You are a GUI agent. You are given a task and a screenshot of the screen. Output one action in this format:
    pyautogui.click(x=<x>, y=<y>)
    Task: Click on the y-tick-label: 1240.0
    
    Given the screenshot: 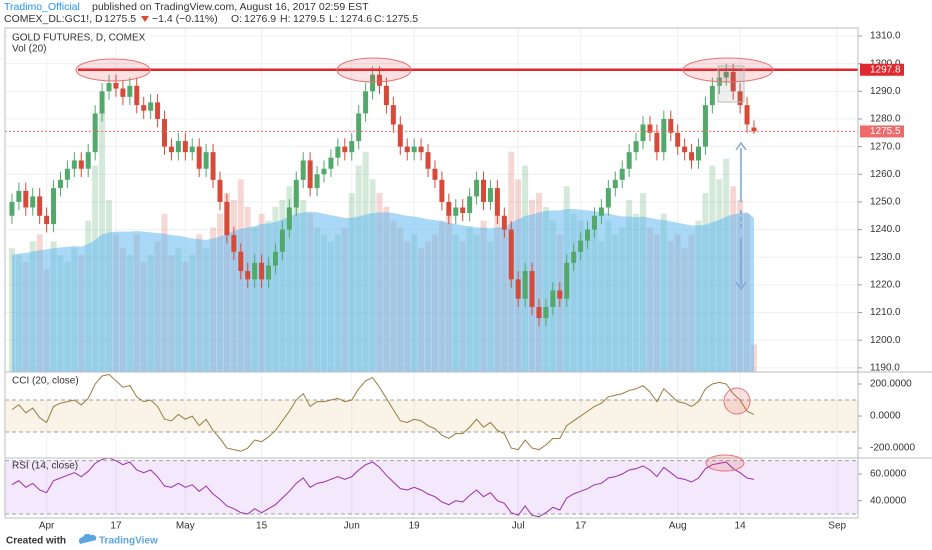 What is the action you would take?
    pyautogui.click(x=885, y=229)
    